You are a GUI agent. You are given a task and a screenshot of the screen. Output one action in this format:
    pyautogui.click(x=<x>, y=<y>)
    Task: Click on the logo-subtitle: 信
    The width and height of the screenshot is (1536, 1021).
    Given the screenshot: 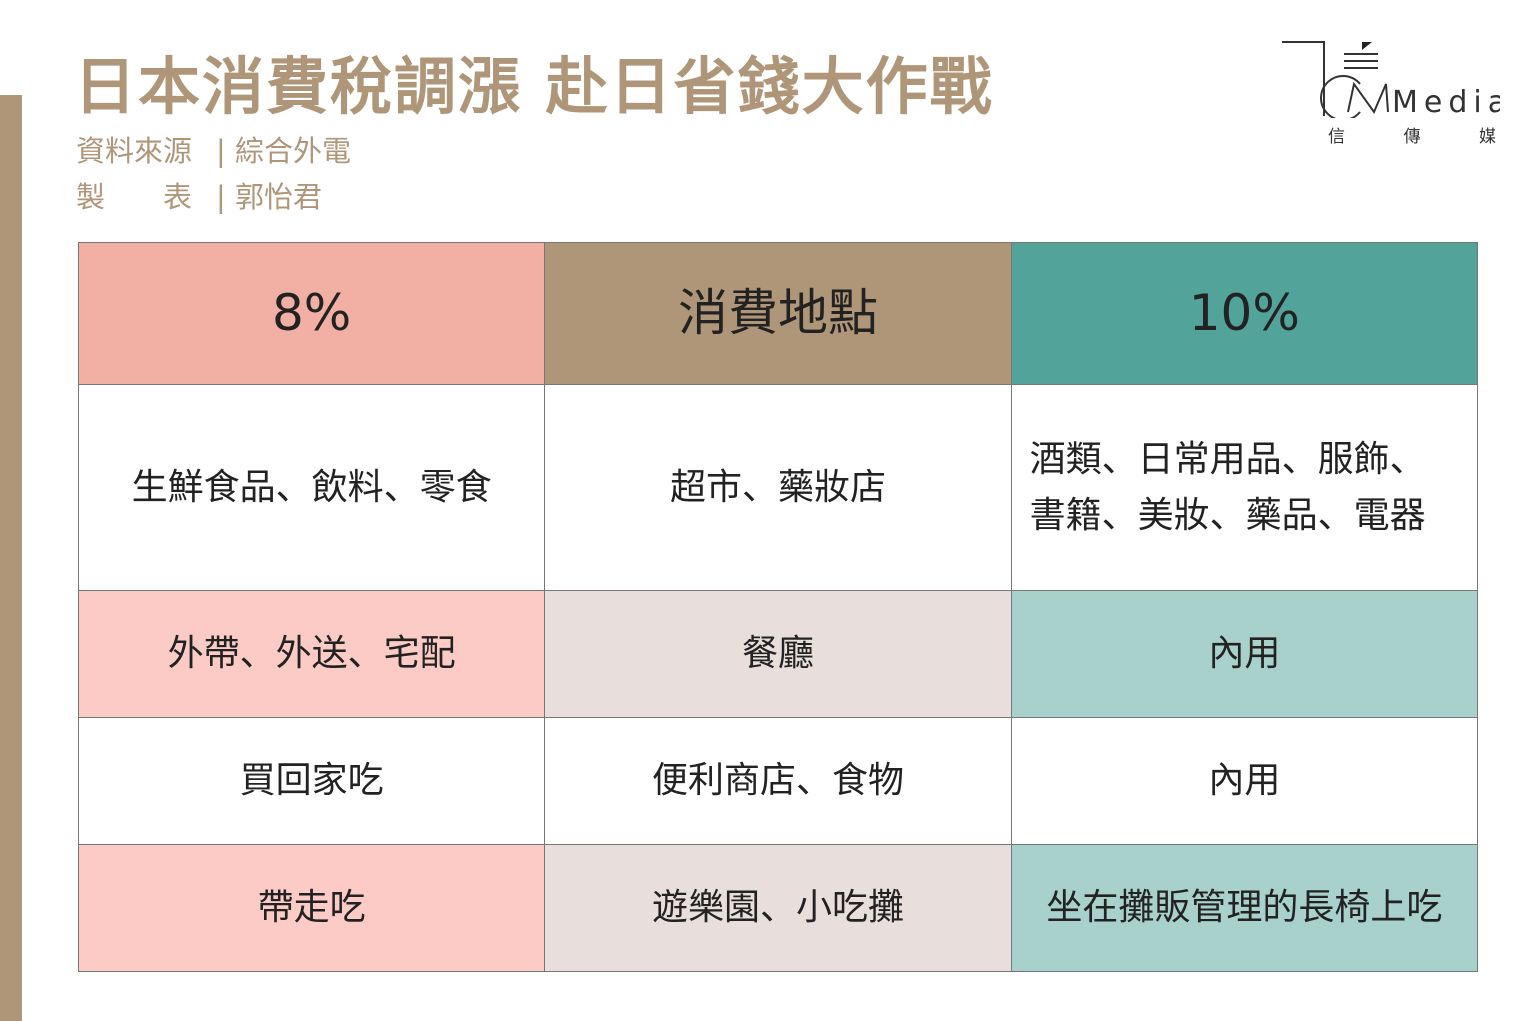 What is the action you would take?
    pyautogui.click(x=1336, y=137)
    